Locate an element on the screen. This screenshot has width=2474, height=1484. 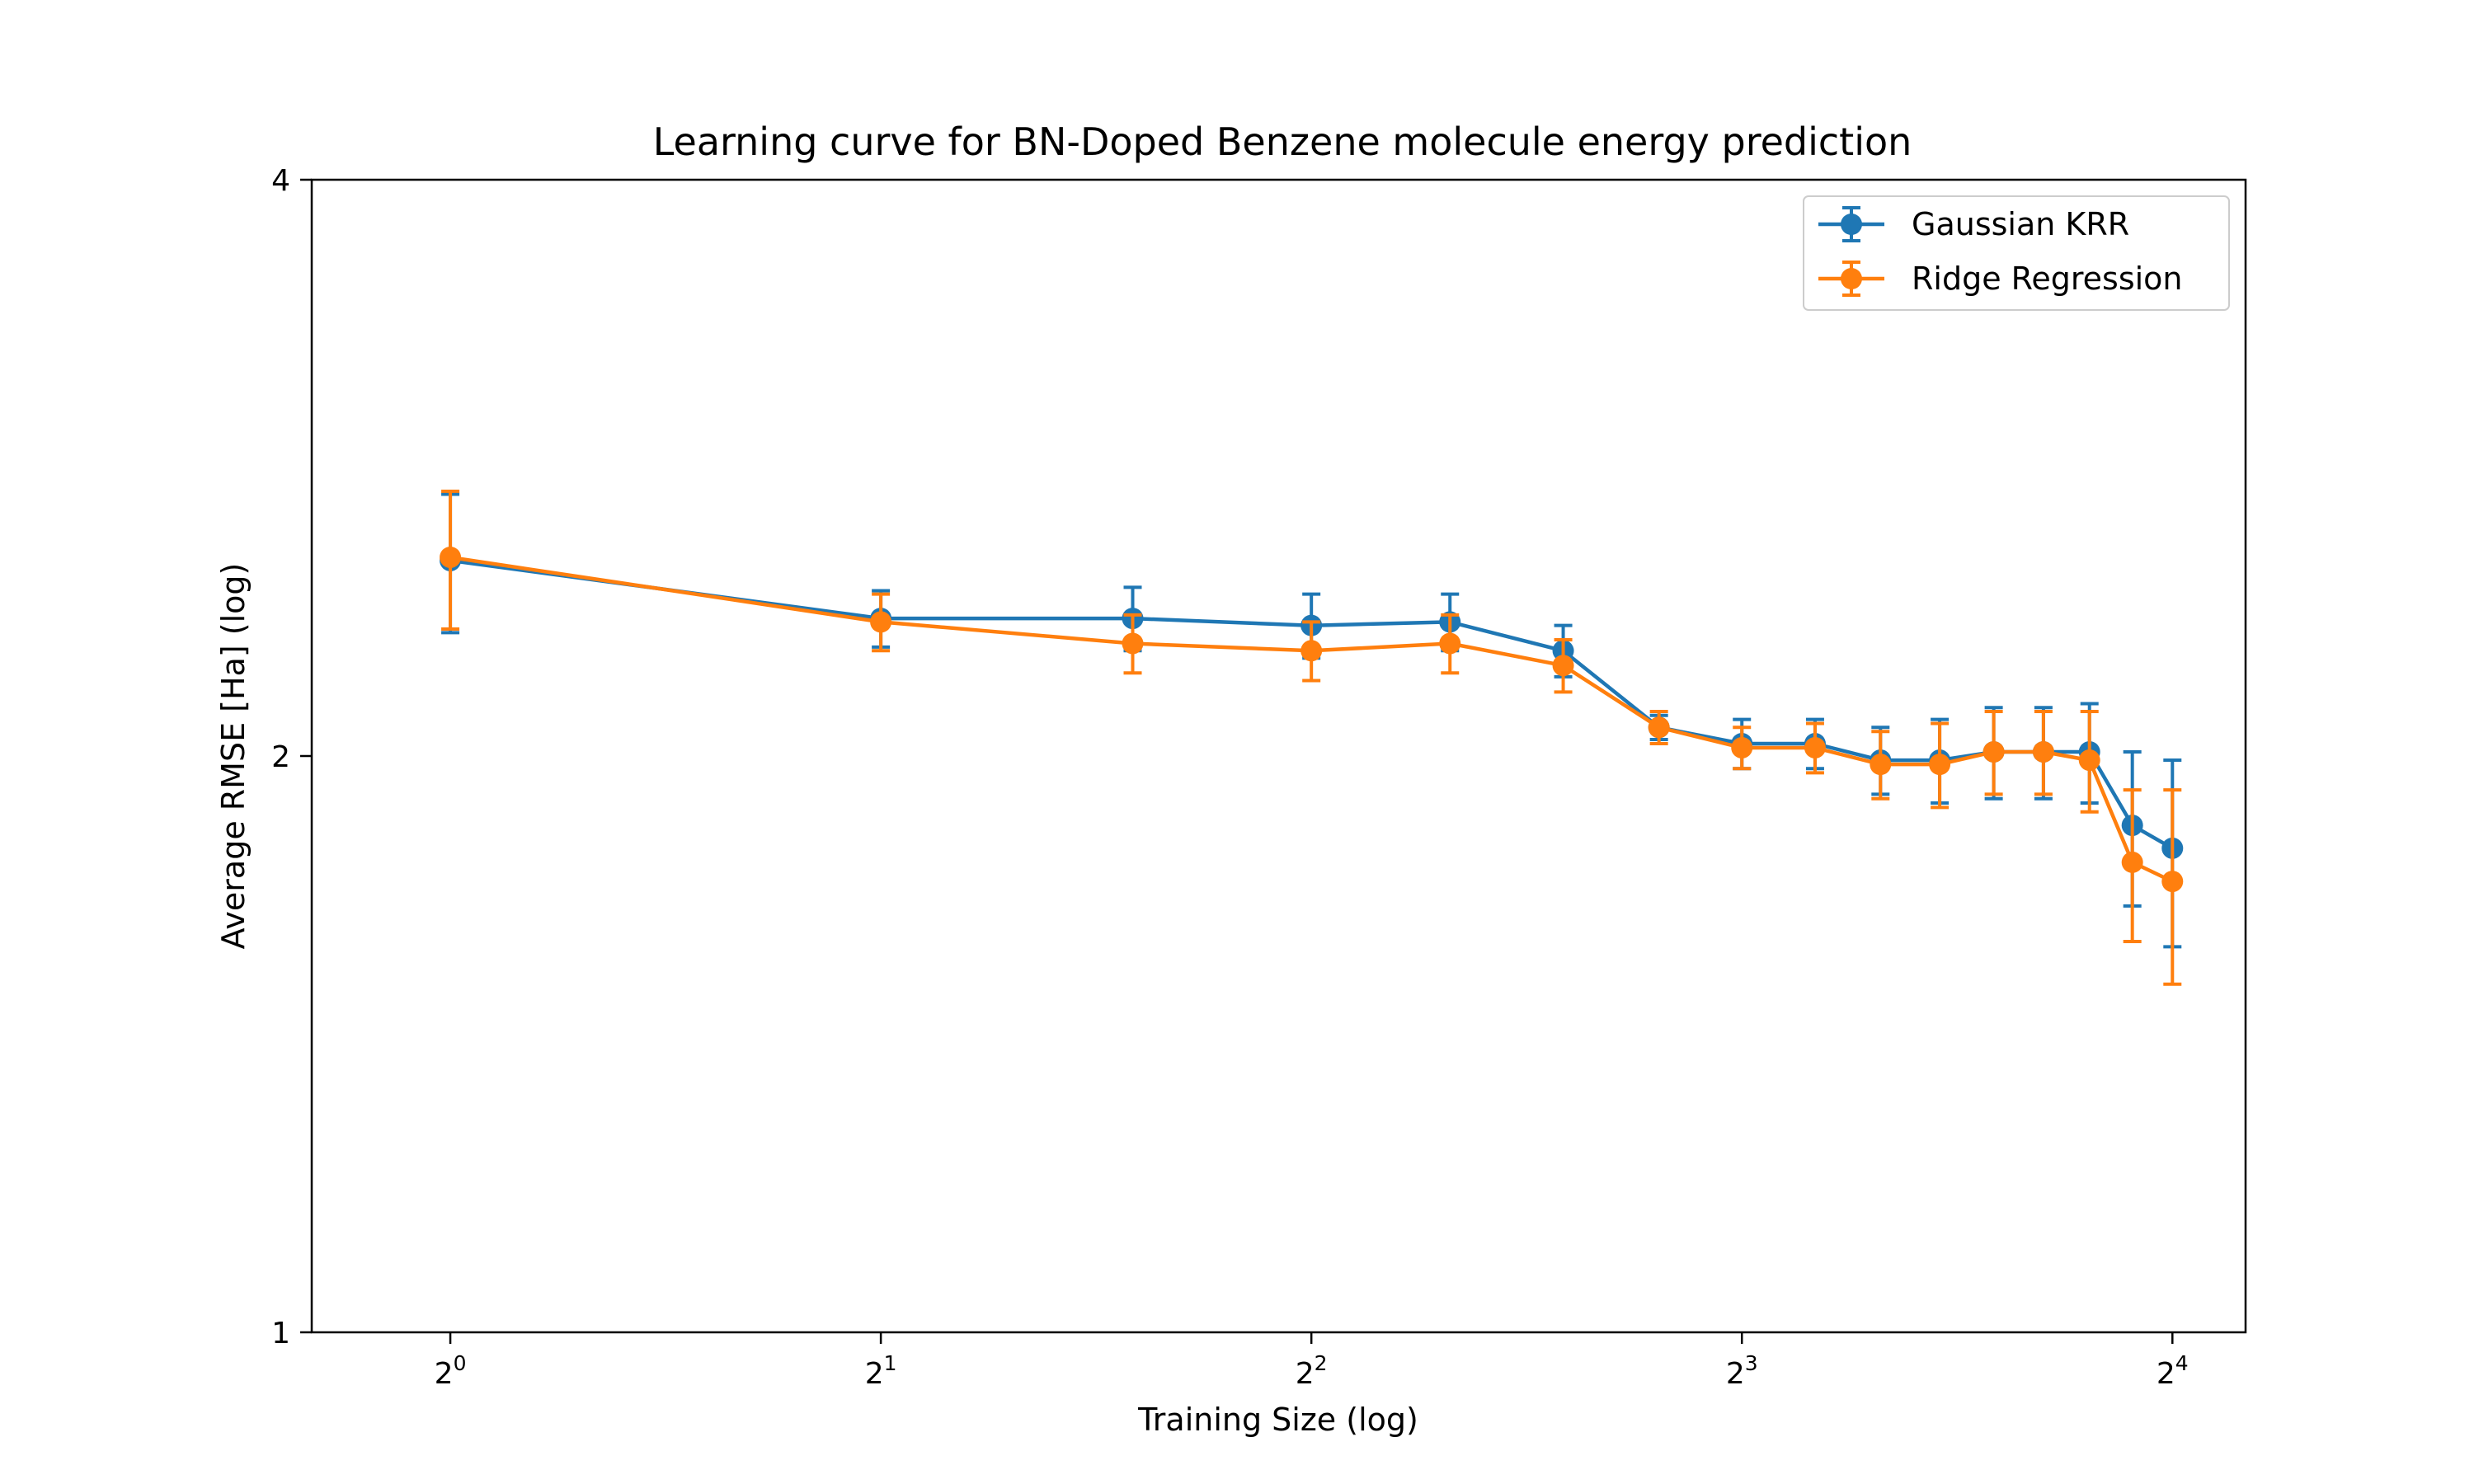
legend-box is located at coordinates (2016, 253).